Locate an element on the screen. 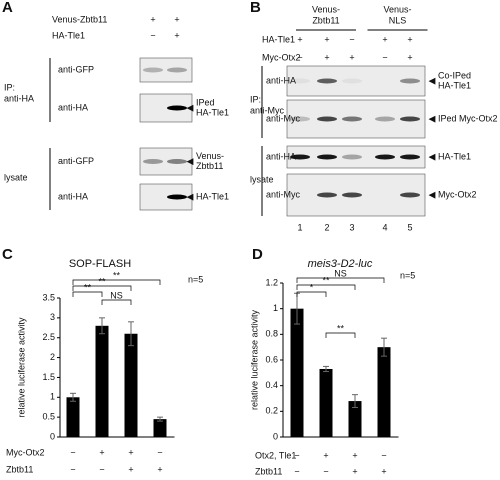 The image size is (500, 480). band-label: IPed is located at coordinates (205, 102).